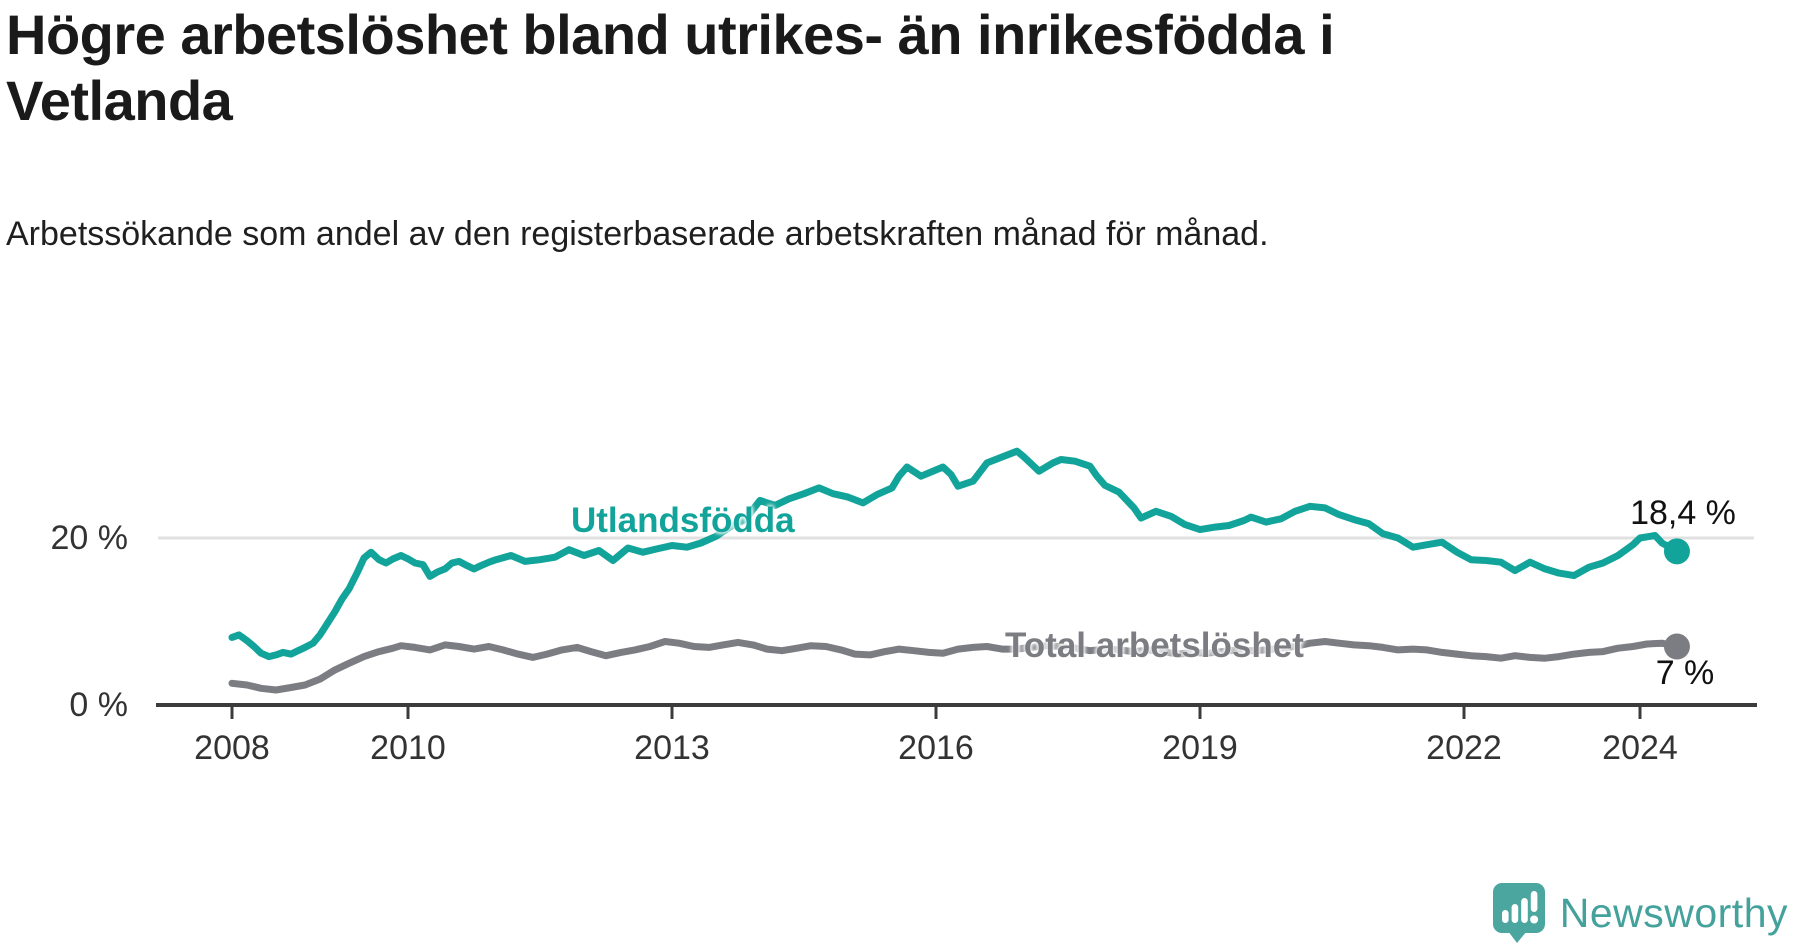 Image resolution: width=1800 pixels, height=948 pixels. I want to click on x-tick-label: 2016, so click(936, 748).